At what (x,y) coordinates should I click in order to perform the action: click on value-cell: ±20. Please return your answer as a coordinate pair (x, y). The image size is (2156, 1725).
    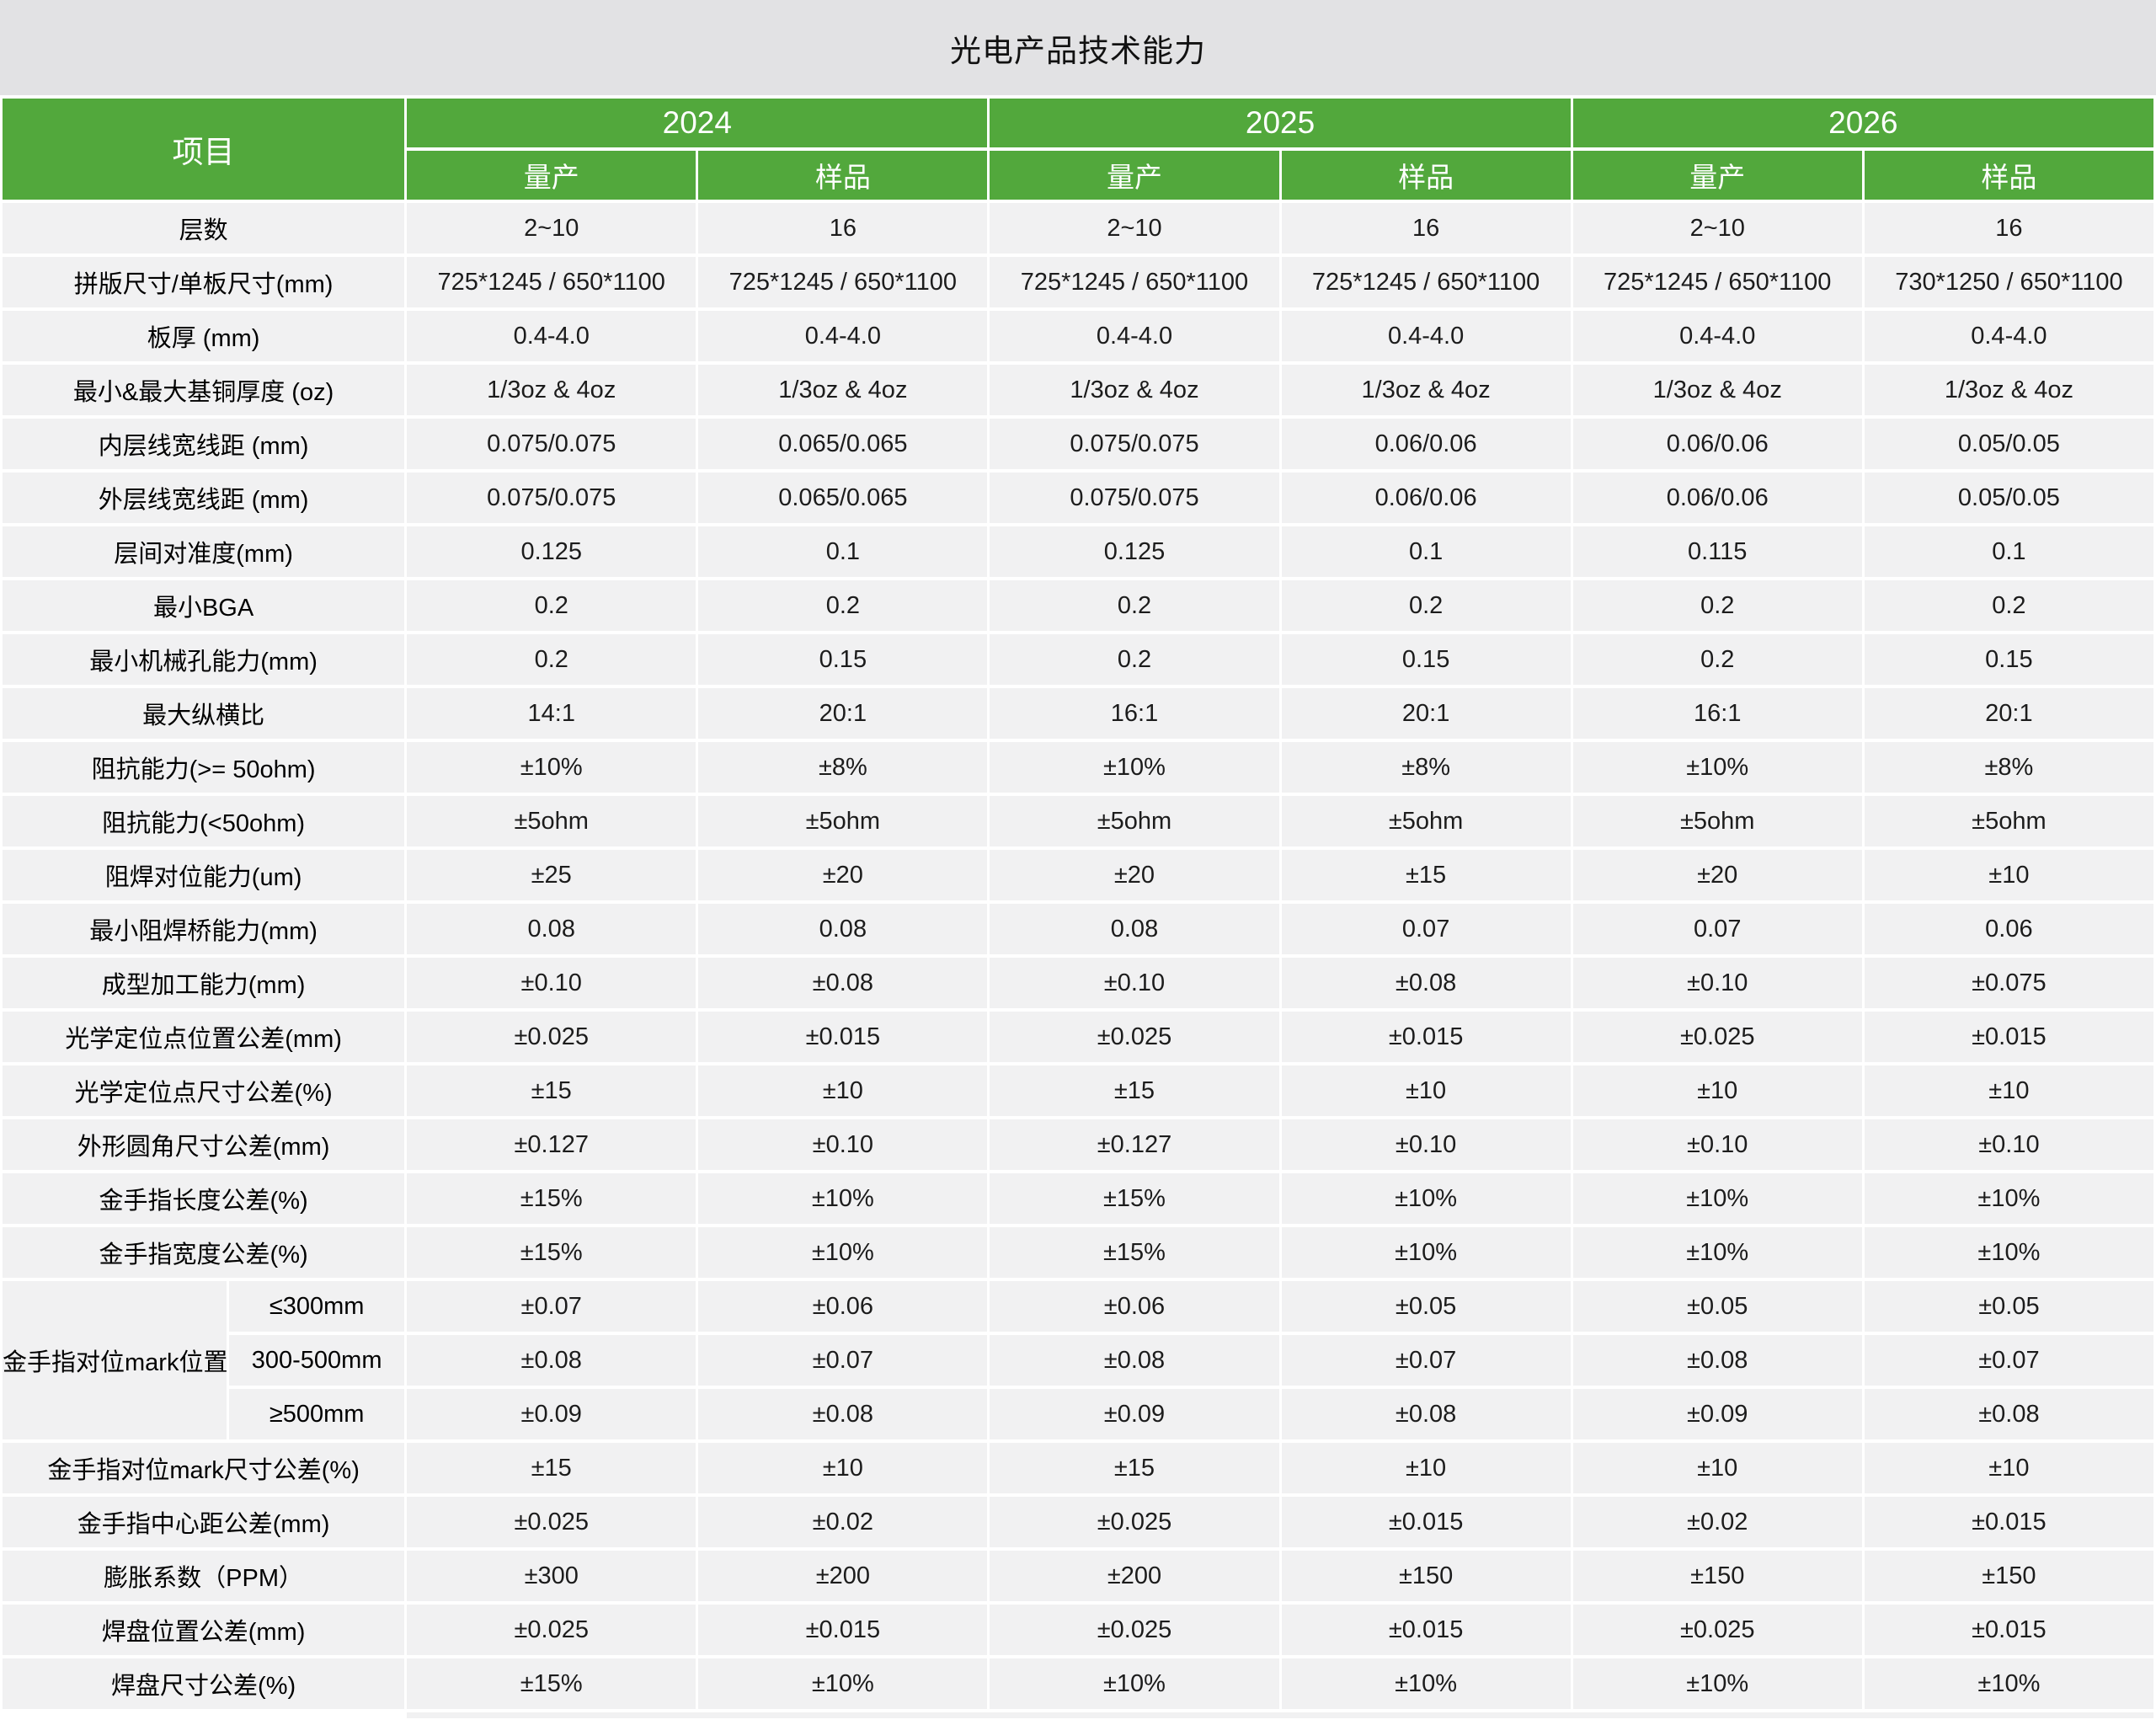
    Looking at the image, I should click on (1717, 875).